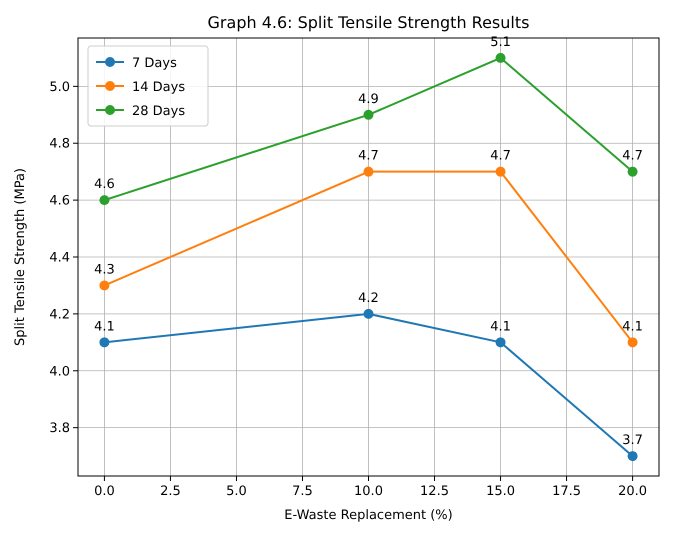 The width and height of the screenshot is (675, 539). I want to click on x-tick-label: 10.0, so click(368, 491).